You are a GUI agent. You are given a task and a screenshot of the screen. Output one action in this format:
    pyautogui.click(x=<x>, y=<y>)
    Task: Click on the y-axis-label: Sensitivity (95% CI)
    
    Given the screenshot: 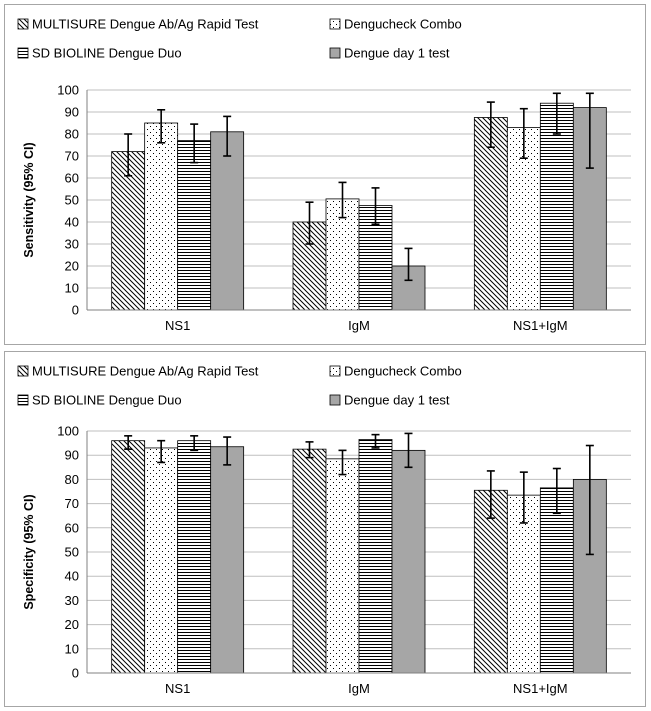 What is the action you would take?
    pyautogui.click(x=29, y=199)
    